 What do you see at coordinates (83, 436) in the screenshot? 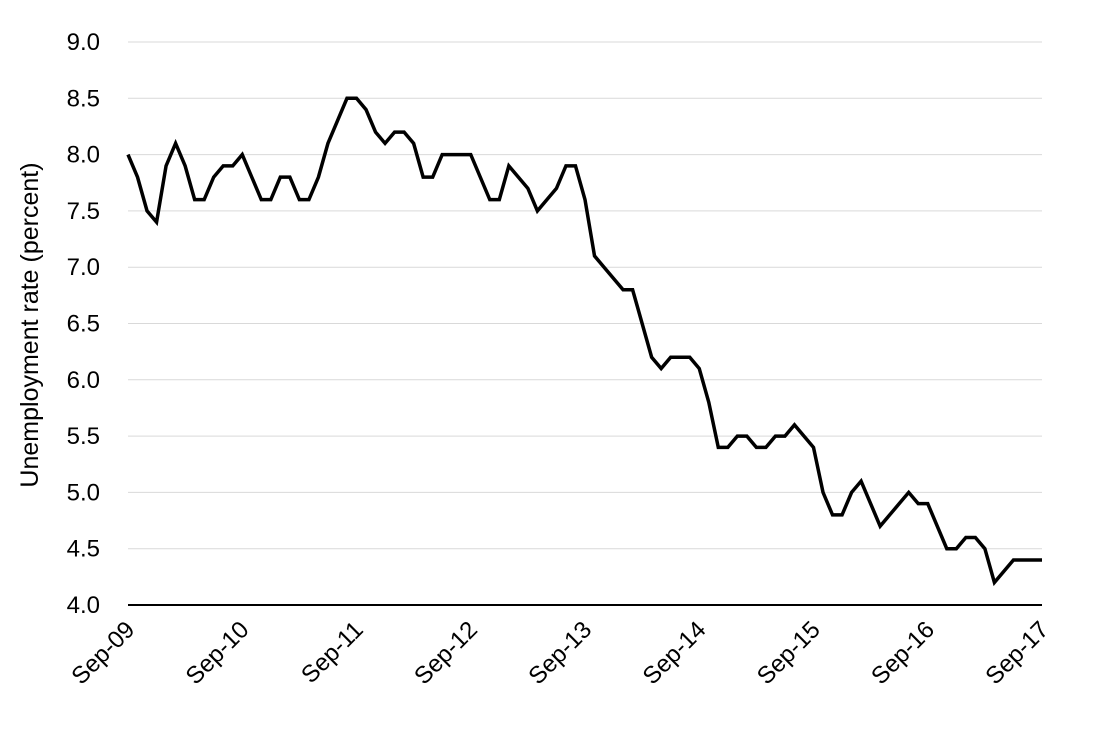
I see `y-tick-label: 5.5` at bounding box center [83, 436].